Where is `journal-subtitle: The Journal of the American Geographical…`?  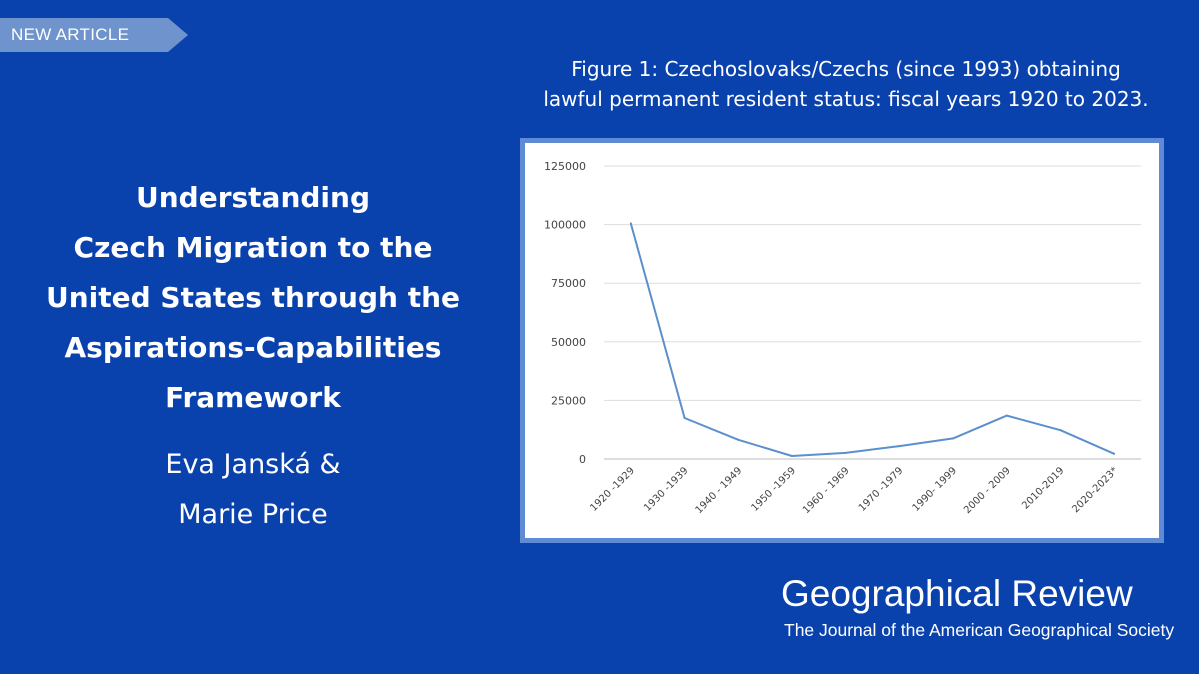 journal-subtitle: The Journal of the American Geographical… is located at coordinates (979, 630).